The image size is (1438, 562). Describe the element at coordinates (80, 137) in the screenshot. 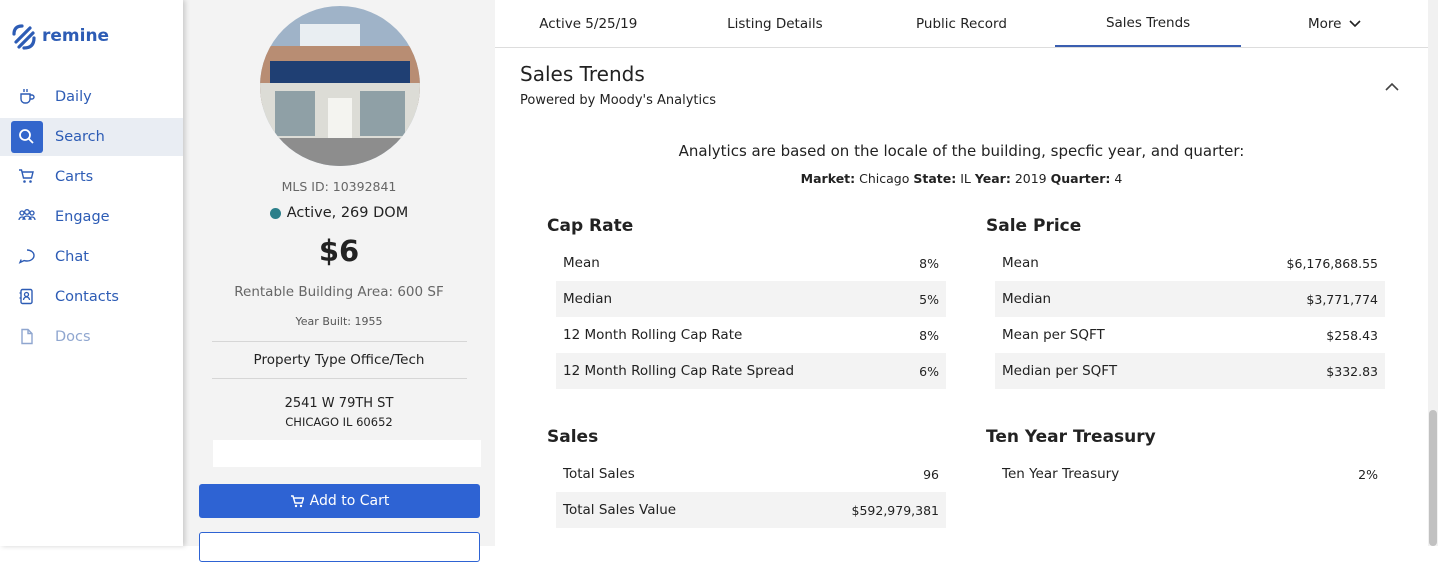

I see `nav-label: Search` at that location.